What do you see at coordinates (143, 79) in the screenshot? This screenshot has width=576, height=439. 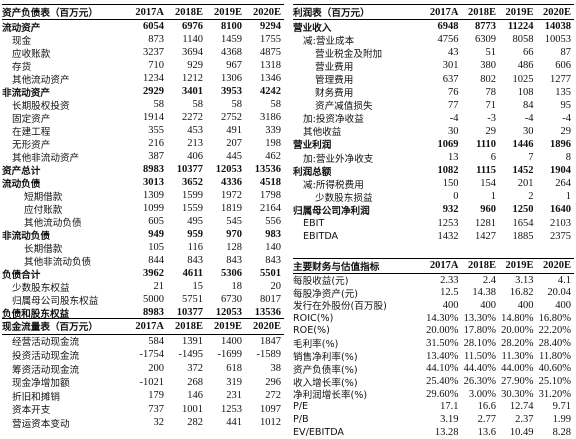 I see `table-row: 其他流动资产 1234 1212 1306 1346` at bounding box center [143, 79].